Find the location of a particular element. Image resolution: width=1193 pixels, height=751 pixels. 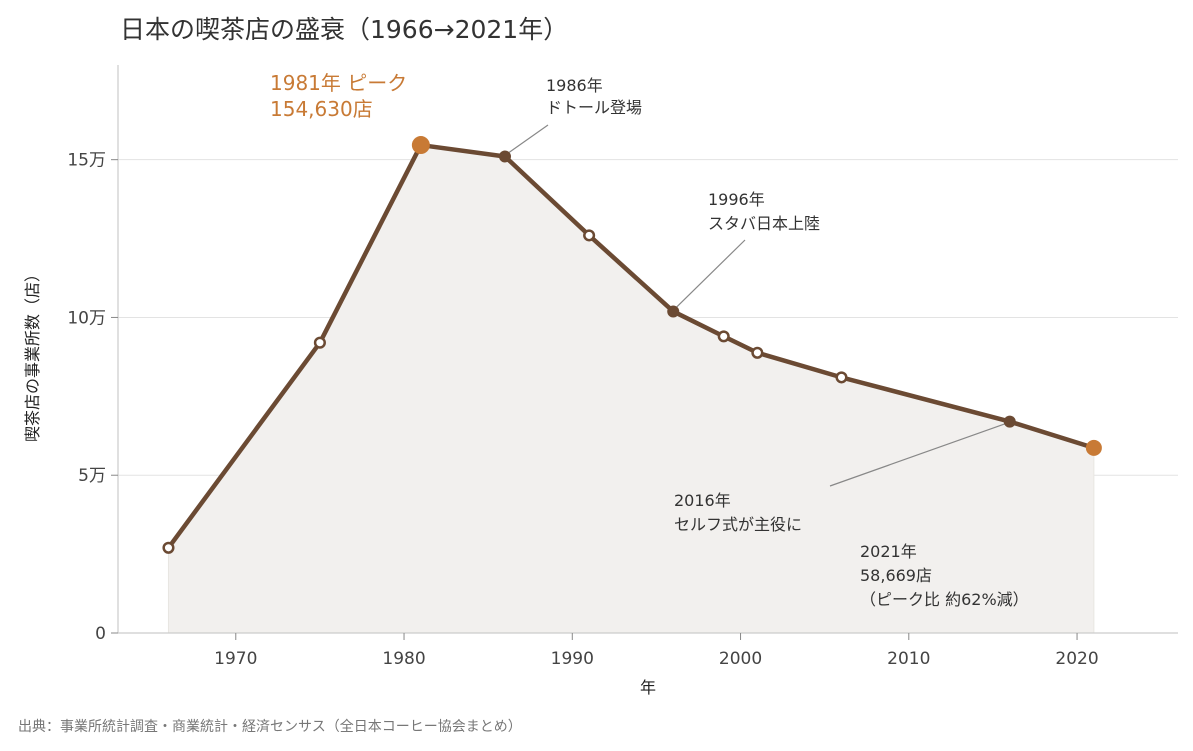

annotation-latest: 58,669店 is located at coordinates (896, 575).